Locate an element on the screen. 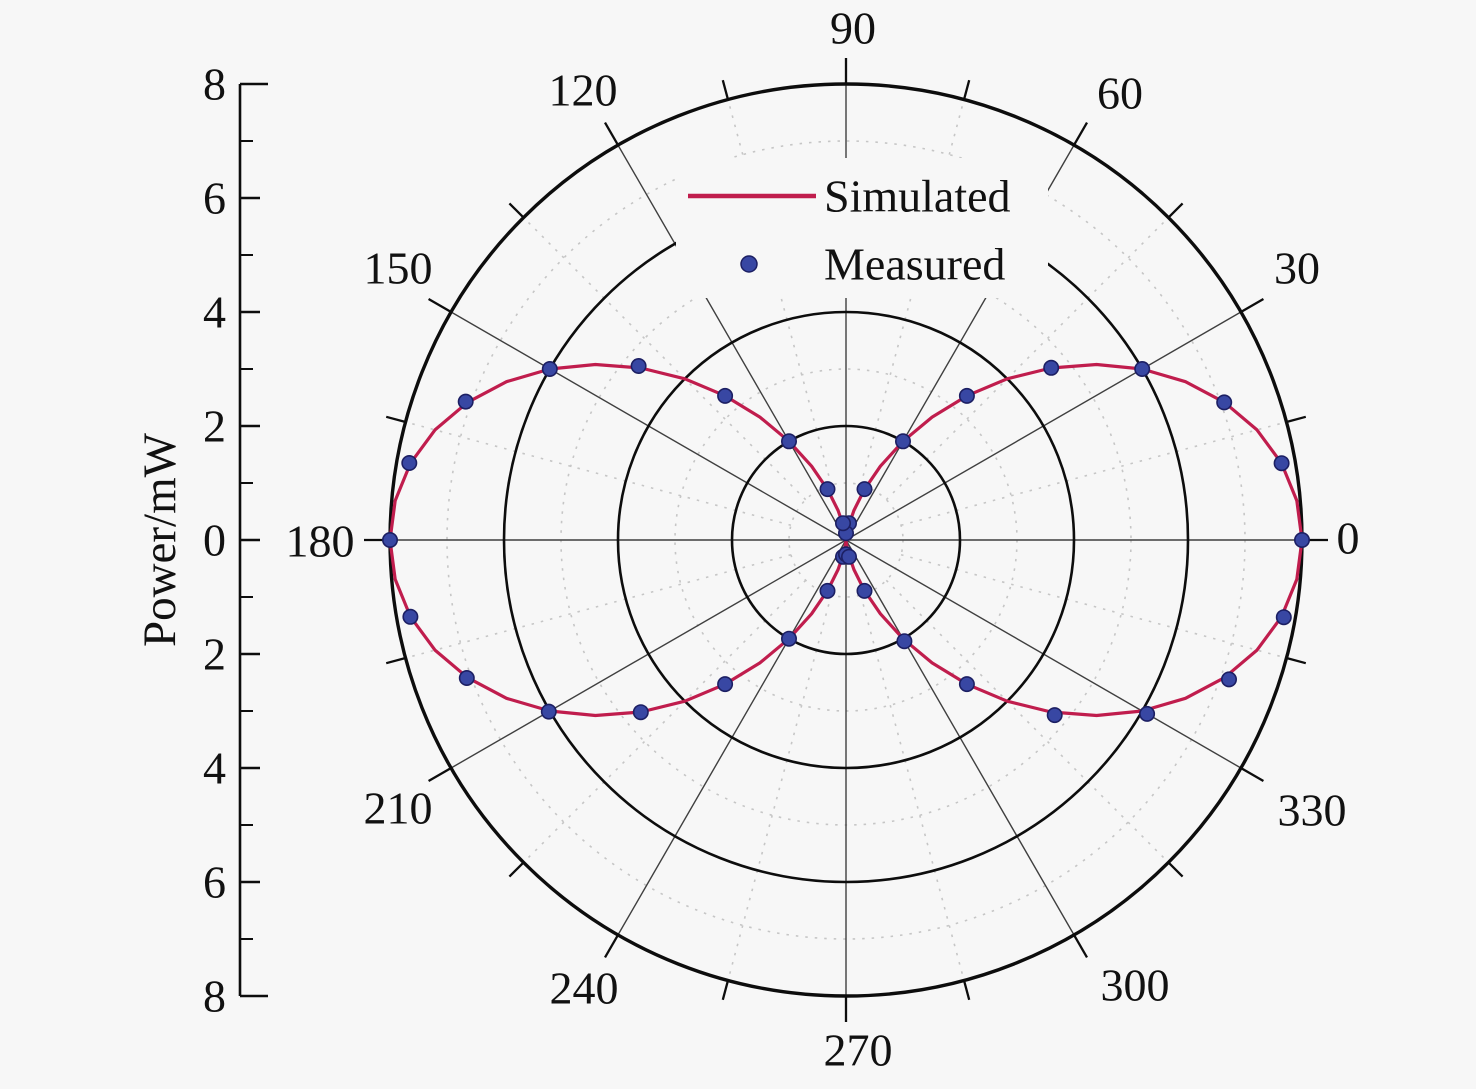 The image size is (1476, 1089). legend-measured-dot-swatch is located at coordinates (749, 264).